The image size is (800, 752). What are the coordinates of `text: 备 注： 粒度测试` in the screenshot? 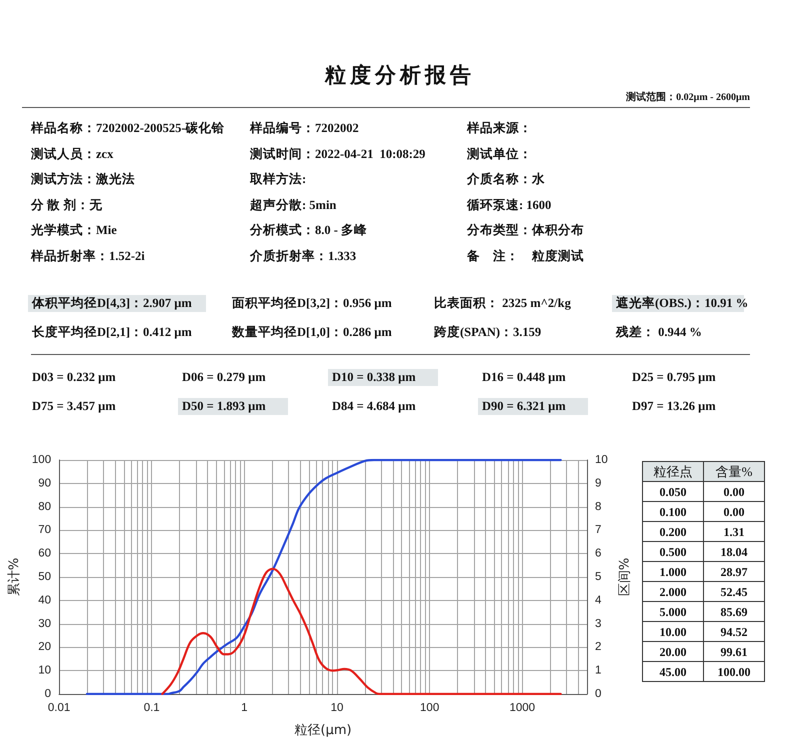 It's located at (525, 256).